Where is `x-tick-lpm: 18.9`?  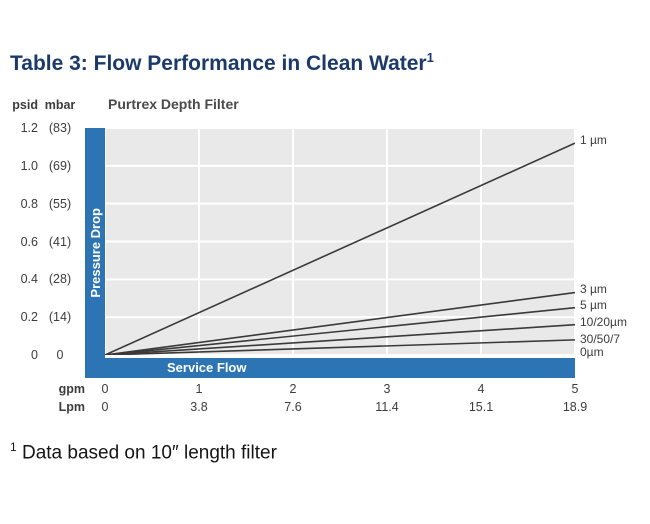 x-tick-lpm: 18.9 is located at coordinates (575, 407).